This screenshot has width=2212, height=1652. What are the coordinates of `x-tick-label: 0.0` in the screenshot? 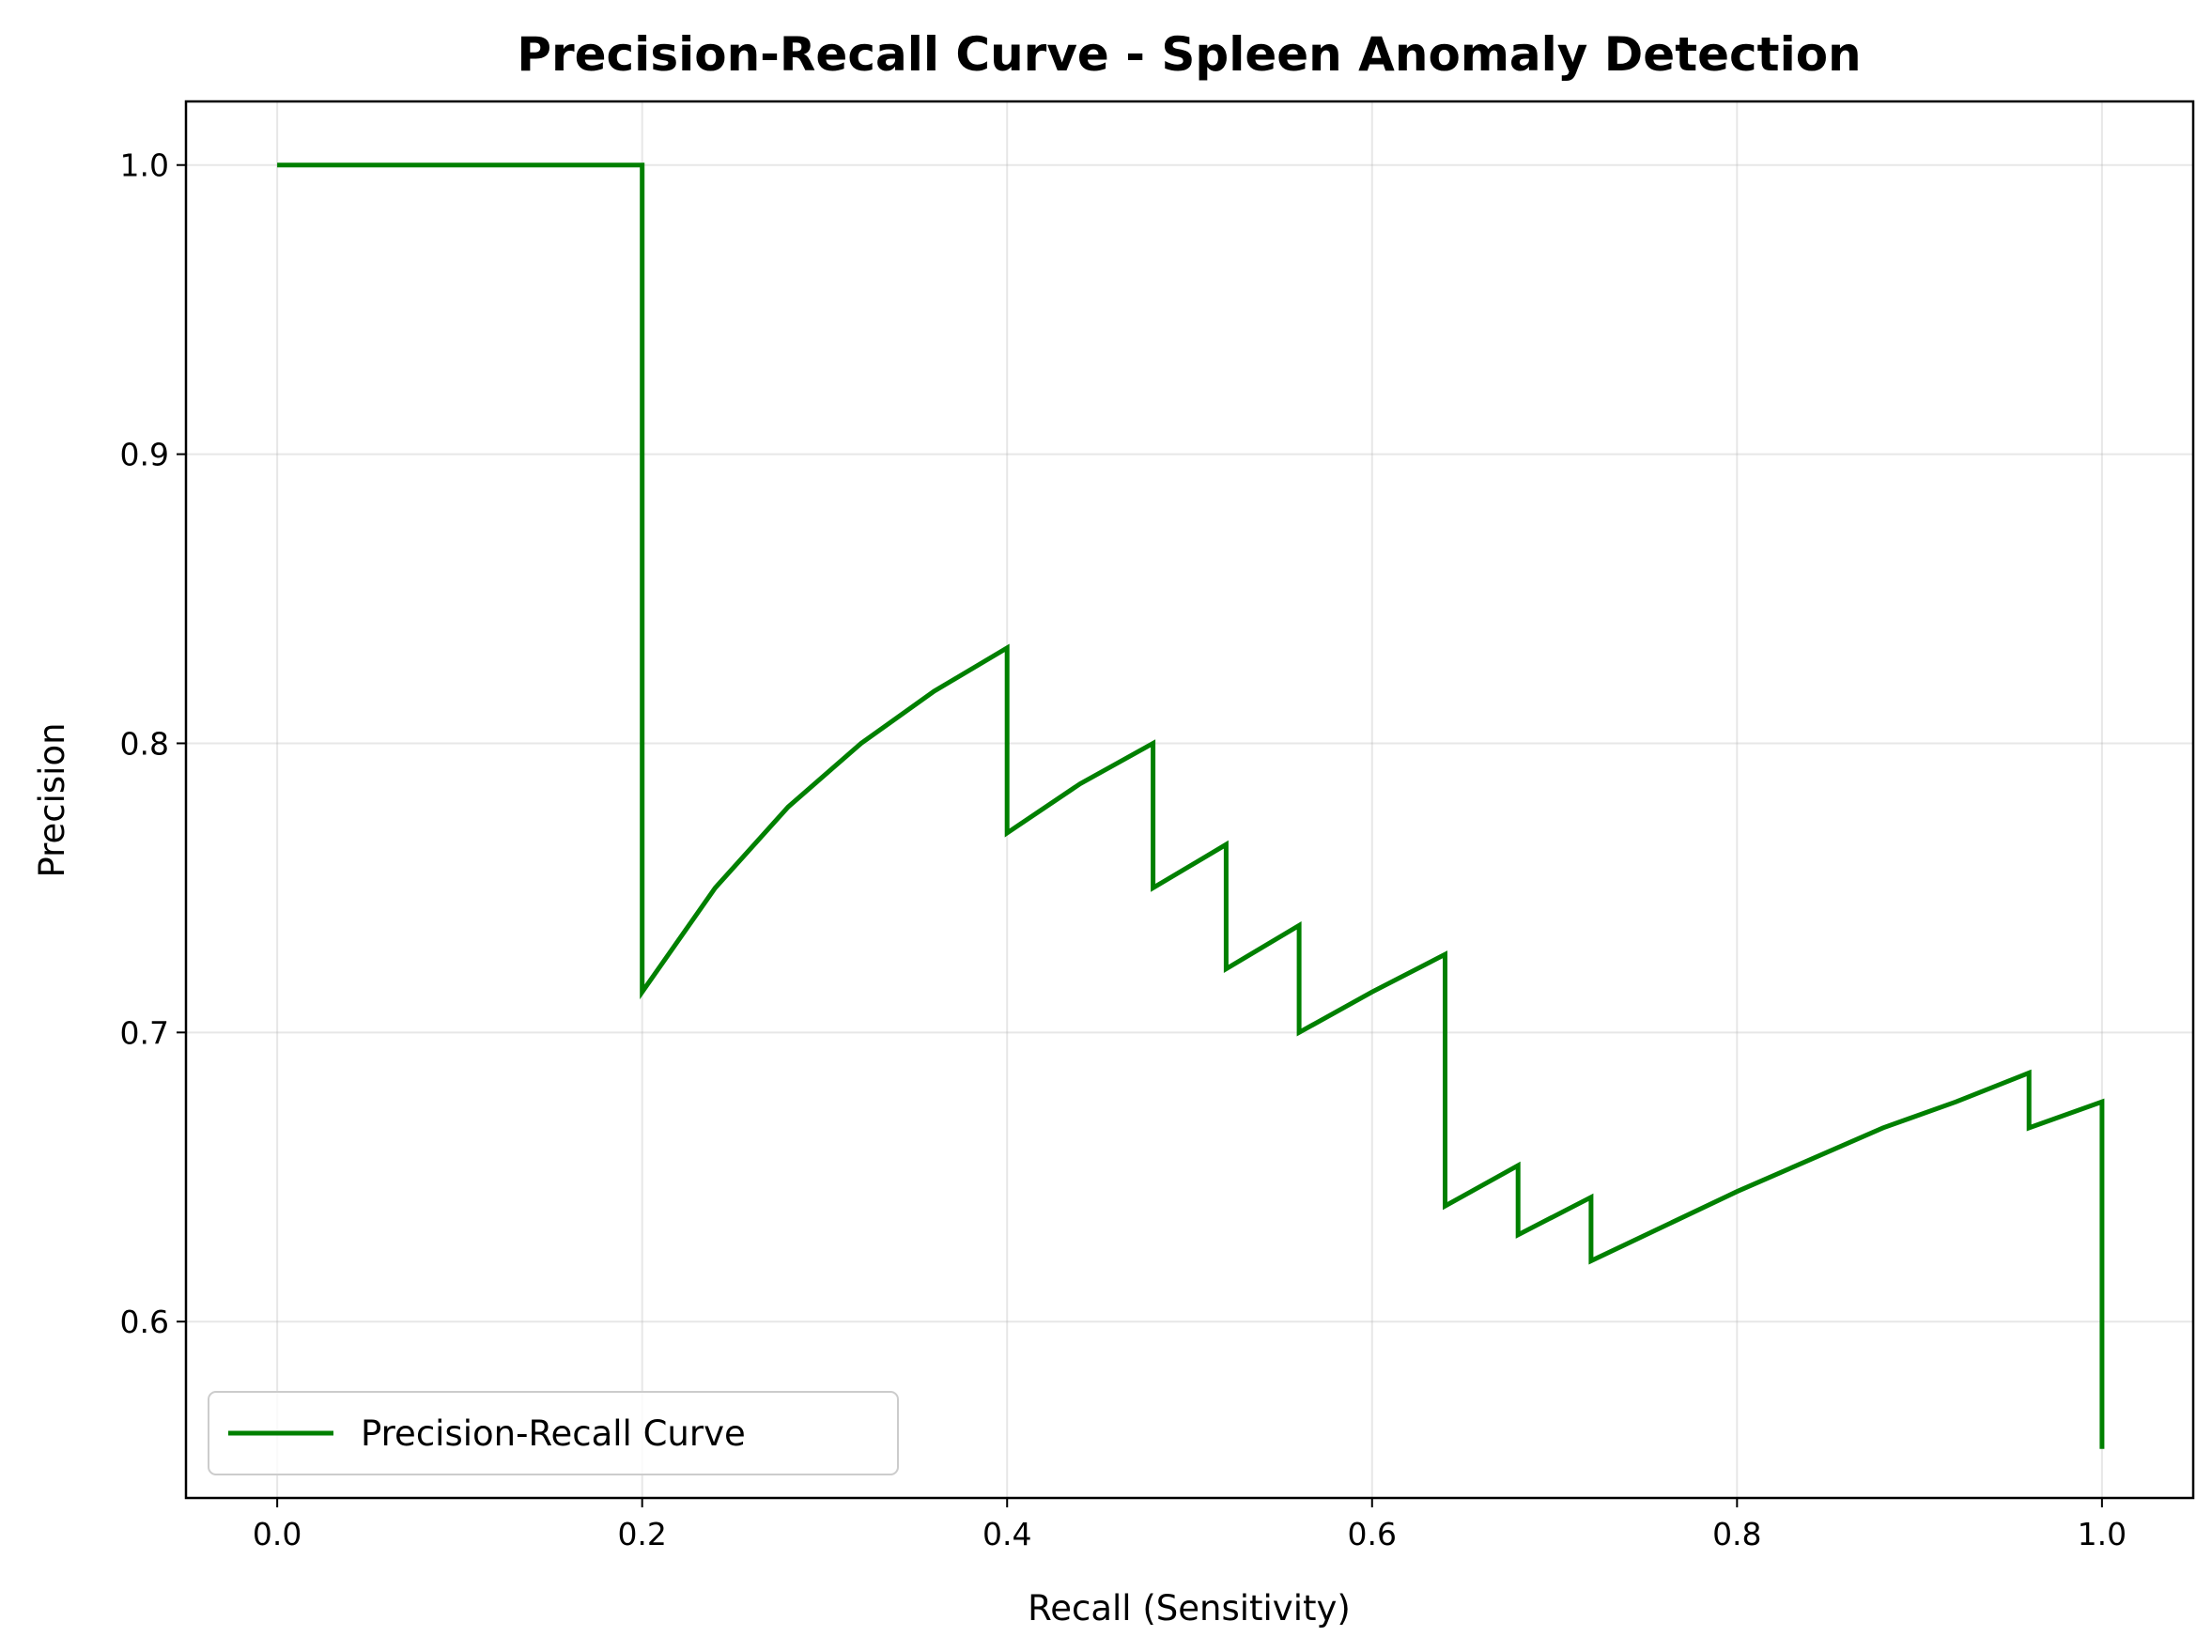 It's located at (278, 1534).